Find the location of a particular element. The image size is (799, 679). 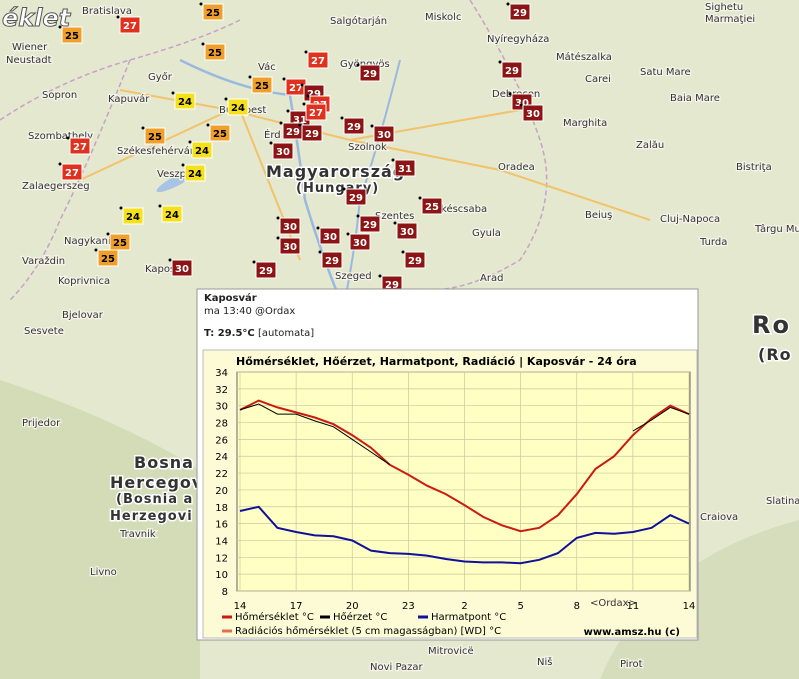

place-label: (Ro is located at coordinates (775, 354).